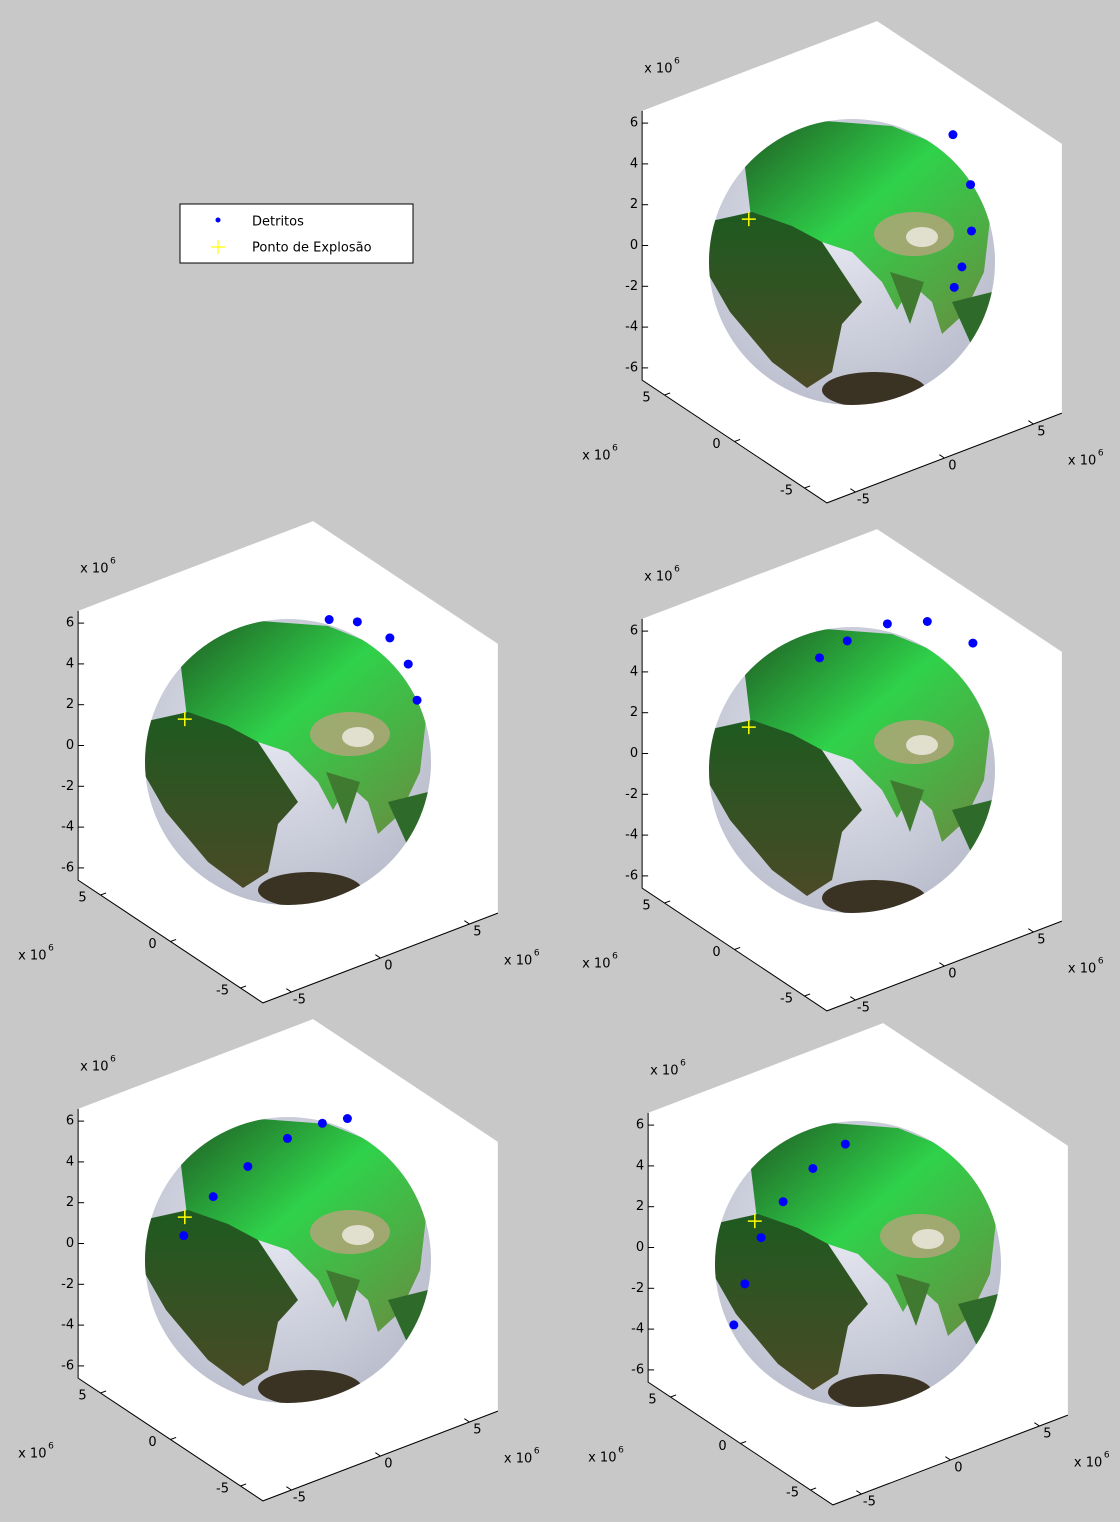  Describe the element at coordinates (296, 233) in the screenshot. I see `legend-box` at that location.